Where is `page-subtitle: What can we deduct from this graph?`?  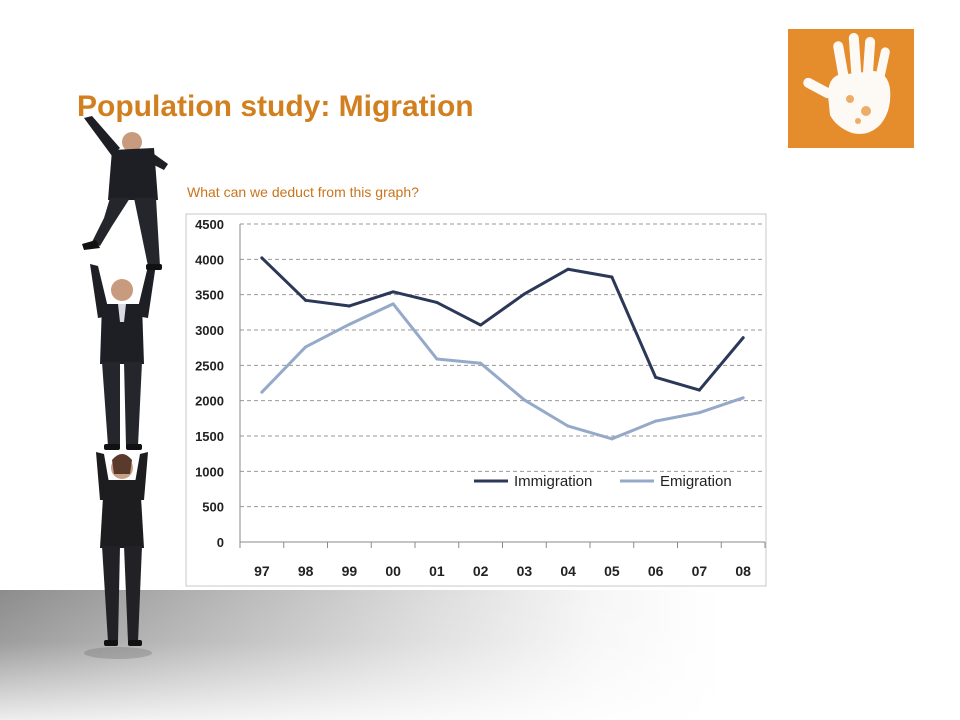 page-subtitle: What can we deduct from this graph? is located at coordinates (303, 192).